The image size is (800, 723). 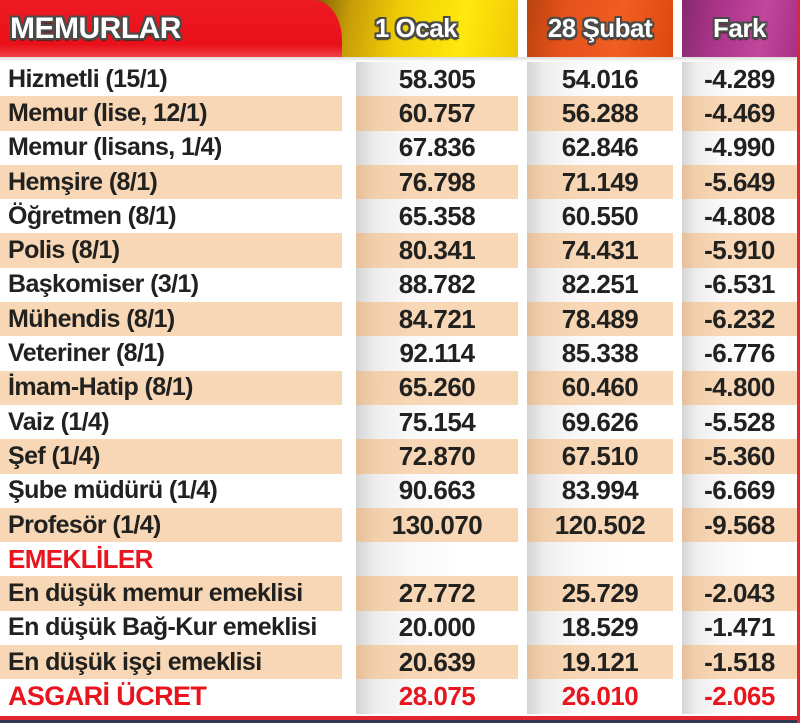 What do you see at coordinates (739, 490) in the screenshot?
I see `value-diff: -6.669` at bounding box center [739, 490].